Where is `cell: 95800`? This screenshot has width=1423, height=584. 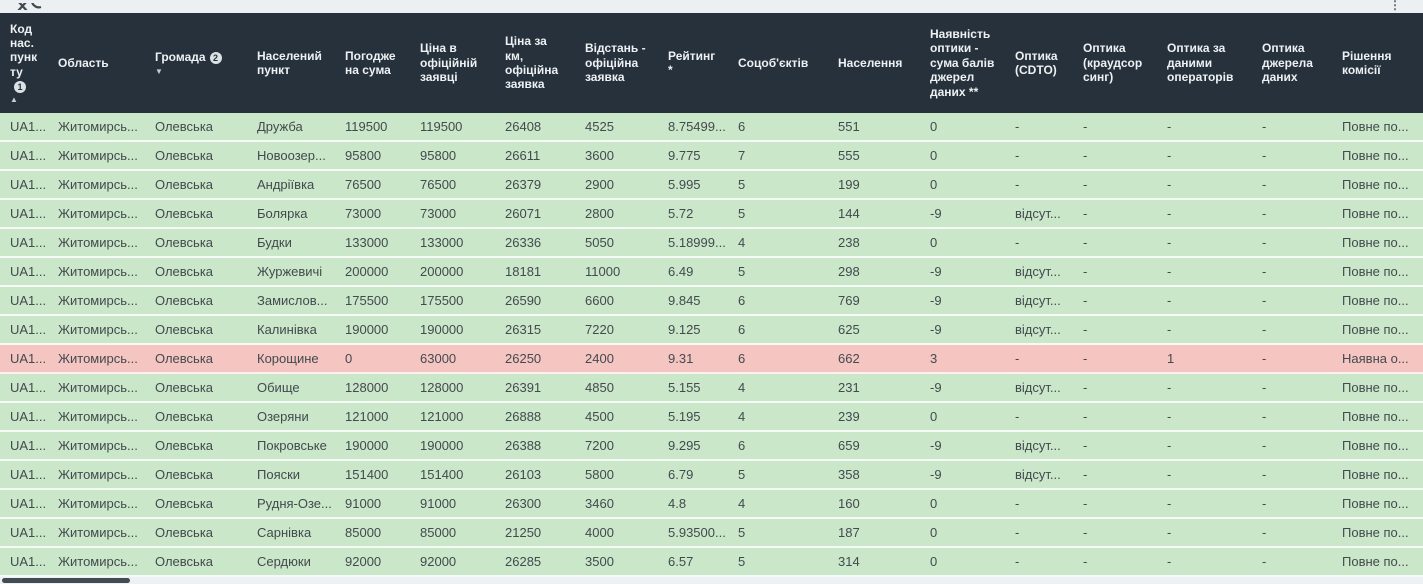
cell: 95800 is located at coordinates (372, 156).